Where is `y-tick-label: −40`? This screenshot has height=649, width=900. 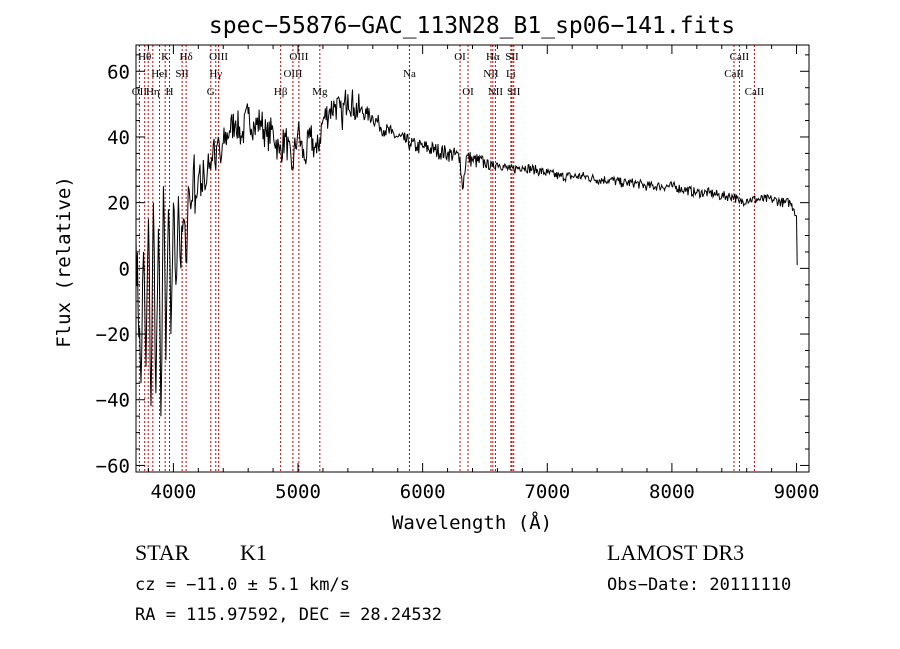 y-tick-label: −40 is located at coordinates (113, 401).